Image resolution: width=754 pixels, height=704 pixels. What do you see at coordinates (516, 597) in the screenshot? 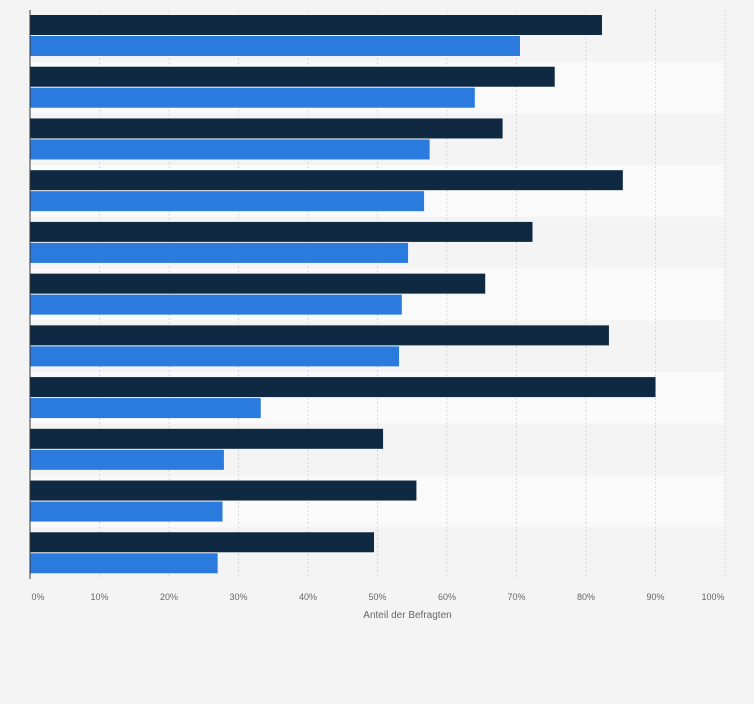
I see `x-tick-label: 70%` at bounding box center [516, 597].